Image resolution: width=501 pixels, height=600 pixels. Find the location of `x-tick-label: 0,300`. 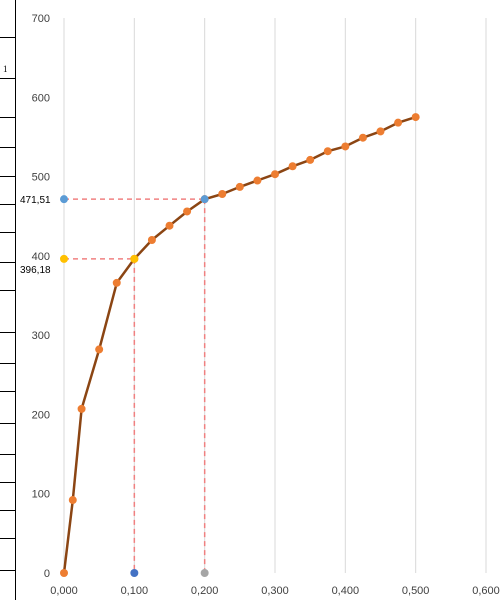

x-tick-label: 0,300 is located at coordinates (275, 591).